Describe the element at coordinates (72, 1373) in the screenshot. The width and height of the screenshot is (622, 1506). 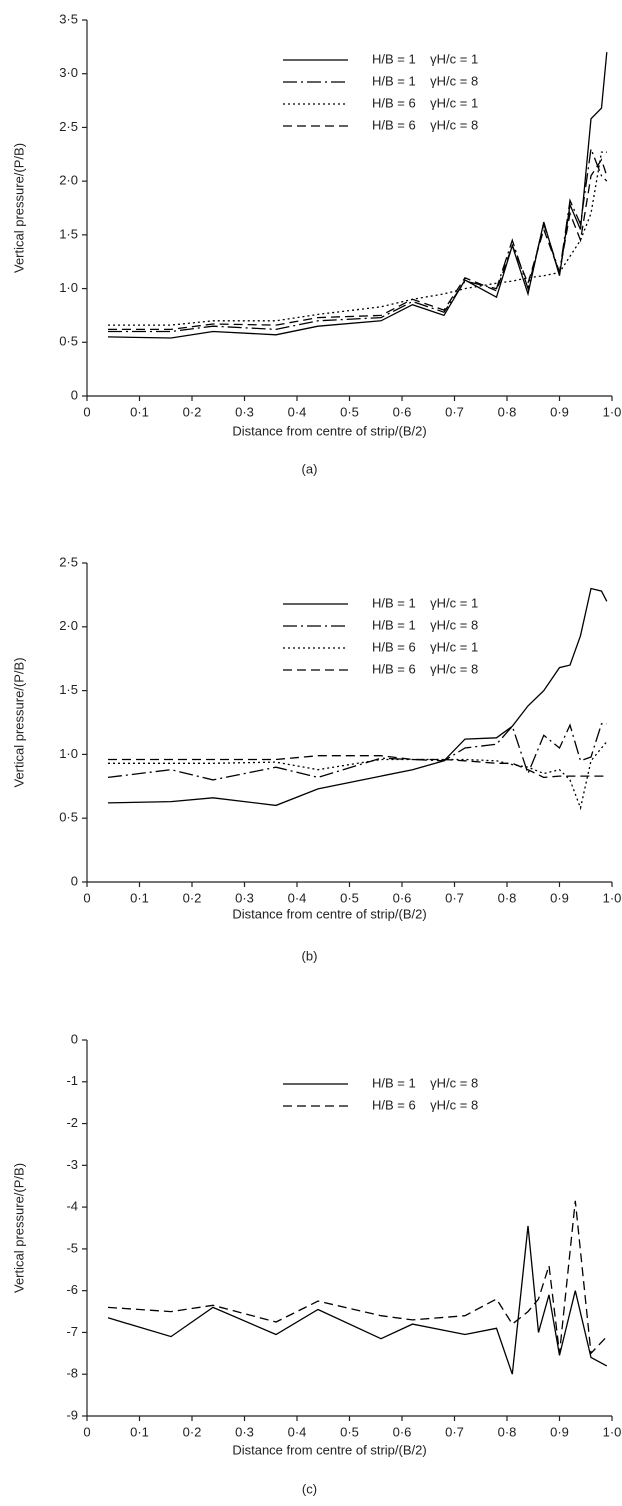
I see `y-tick-label: -8` at that location.